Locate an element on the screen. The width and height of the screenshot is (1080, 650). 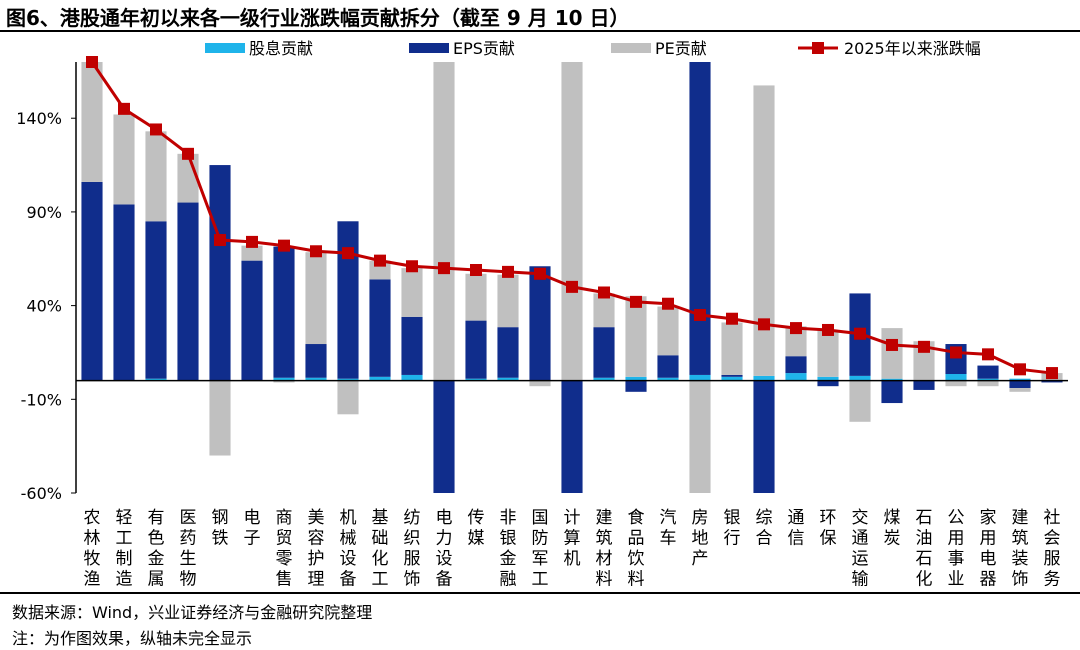
x-tick-label: 钢铁 is located at coordinates (220, 528).